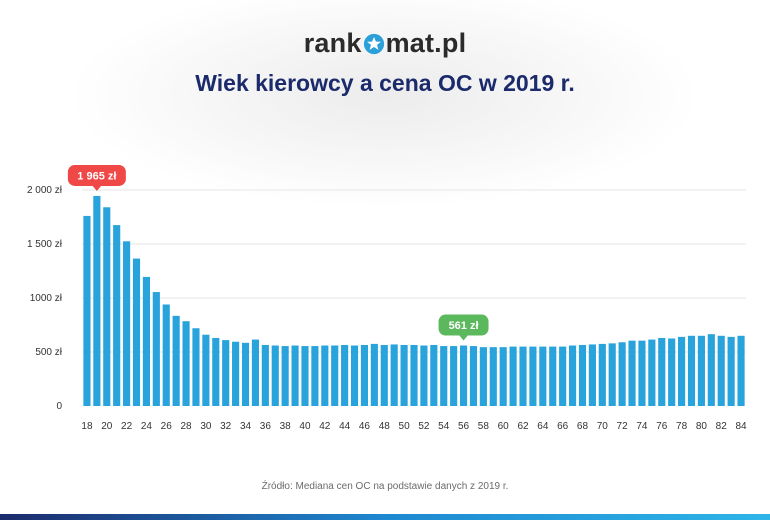 Image resolution: width=770 pixels, height=520 pixels. What do you see at coordinates (464, 426) in the screenshot?
I see `x-tick-label: 56` at bounding box center [464, 426].